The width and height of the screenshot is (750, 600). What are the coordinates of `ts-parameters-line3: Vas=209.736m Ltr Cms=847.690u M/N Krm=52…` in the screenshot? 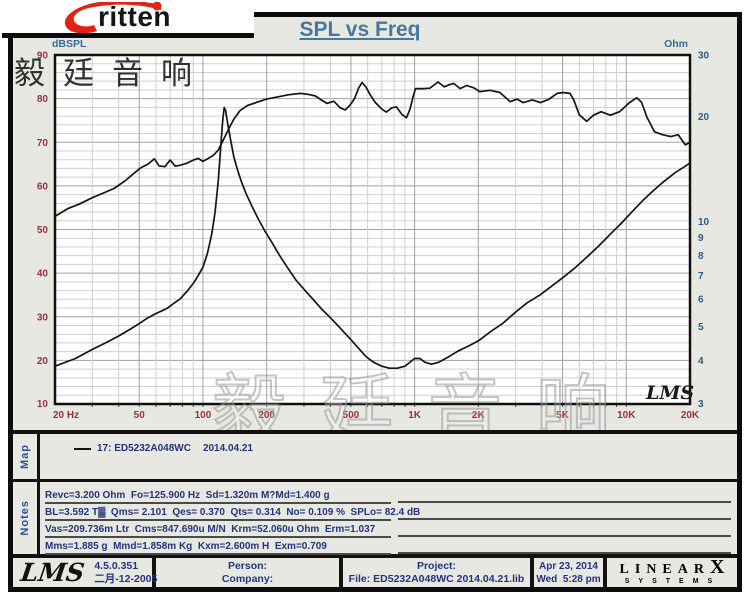 It's located at (218, 531).